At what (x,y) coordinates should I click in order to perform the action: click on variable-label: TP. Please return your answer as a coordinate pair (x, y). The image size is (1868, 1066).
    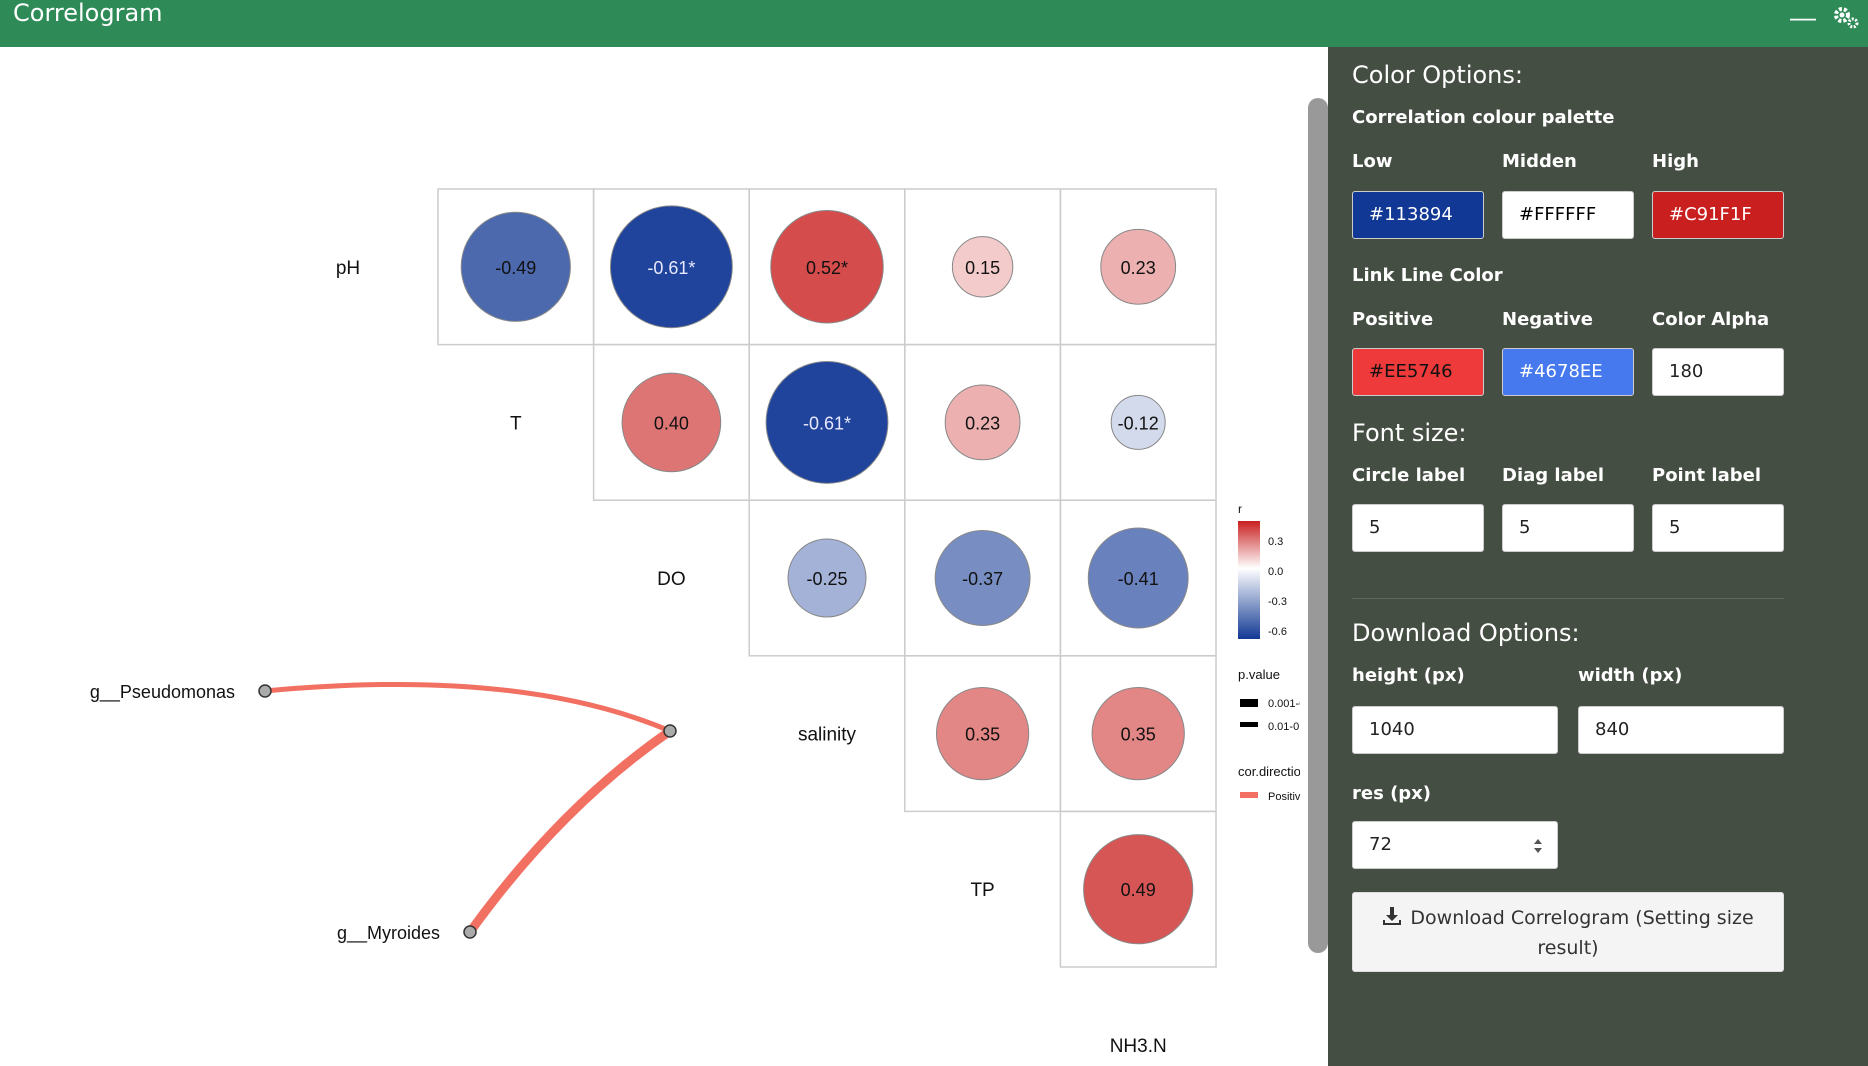
    Looking at the image, I should click on (982, 890).